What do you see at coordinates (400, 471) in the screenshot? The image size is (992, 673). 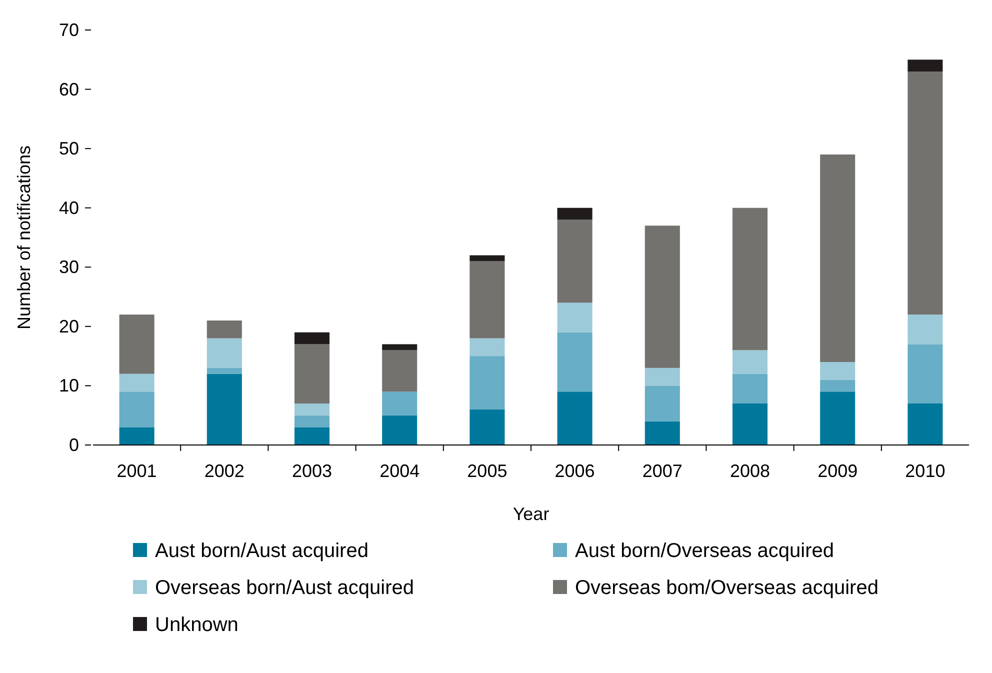 I see `x-tick-label: 2004` at bounding box center [400, 471].